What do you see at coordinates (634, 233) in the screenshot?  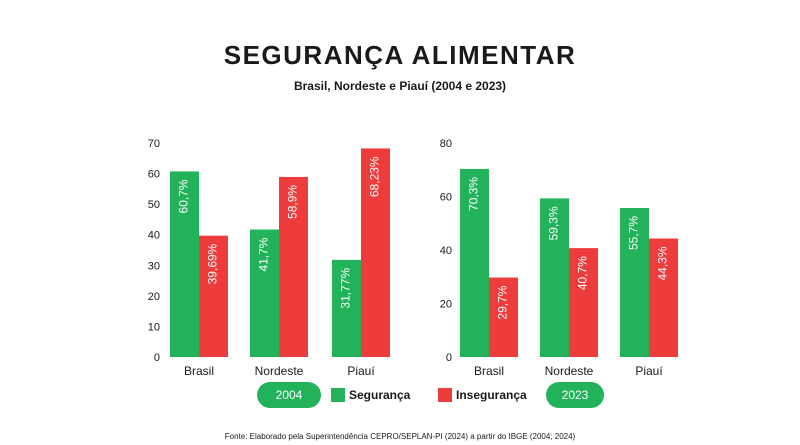 I see `data-label: 55,7%` at bounding box center [634, 233].